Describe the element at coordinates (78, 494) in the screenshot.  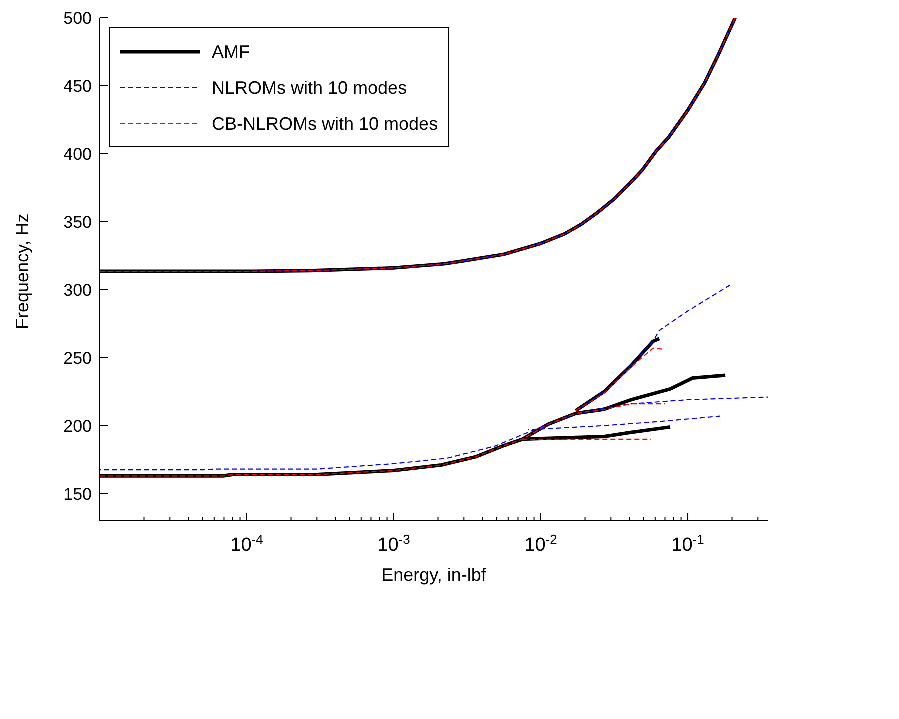
I see `y-tick-label: 150` at that location.